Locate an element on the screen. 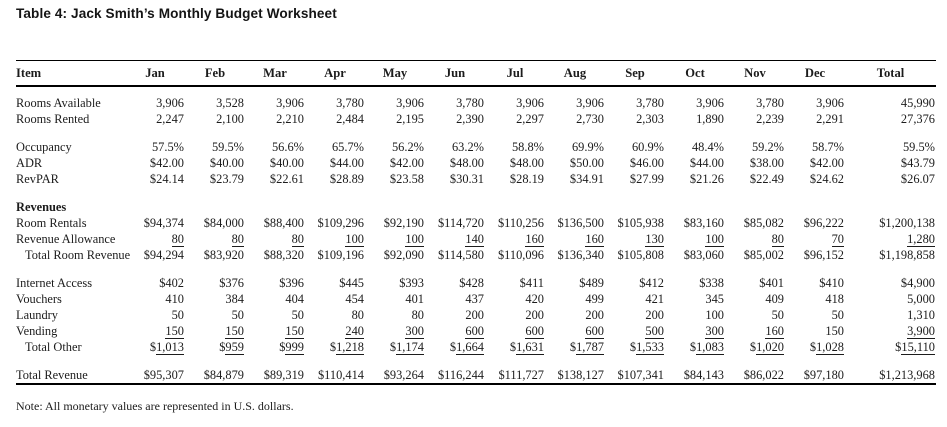 The height and width of the screenshot is (427, 947). table-cell: 401 is located at coordinates (414, 299).